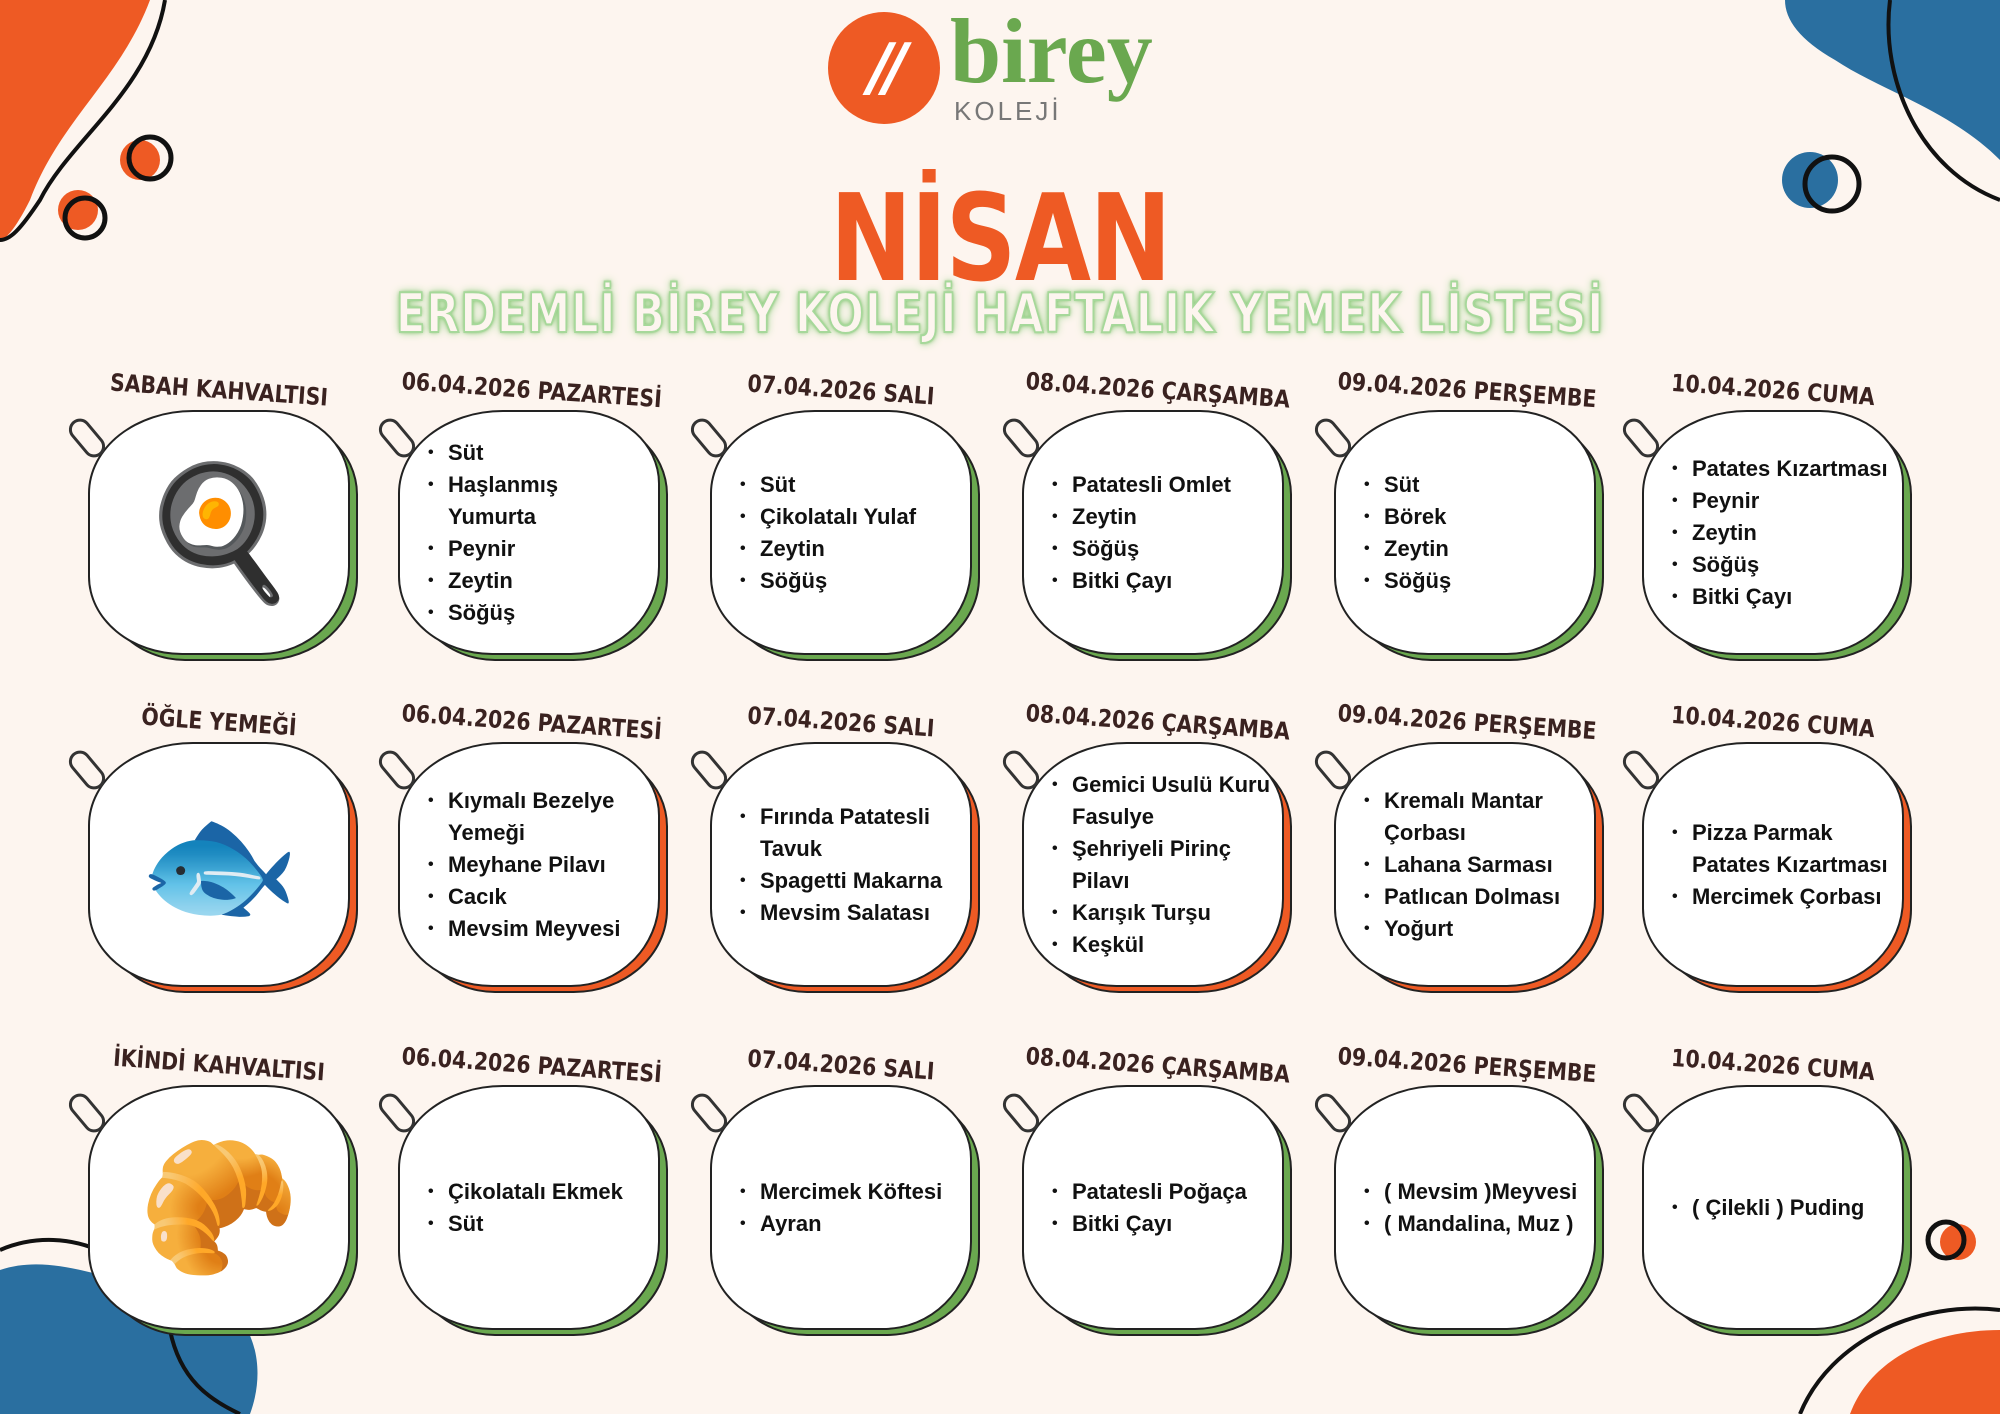  I want to click on menu-item: Karışık Turşu, so click(1159, 913).